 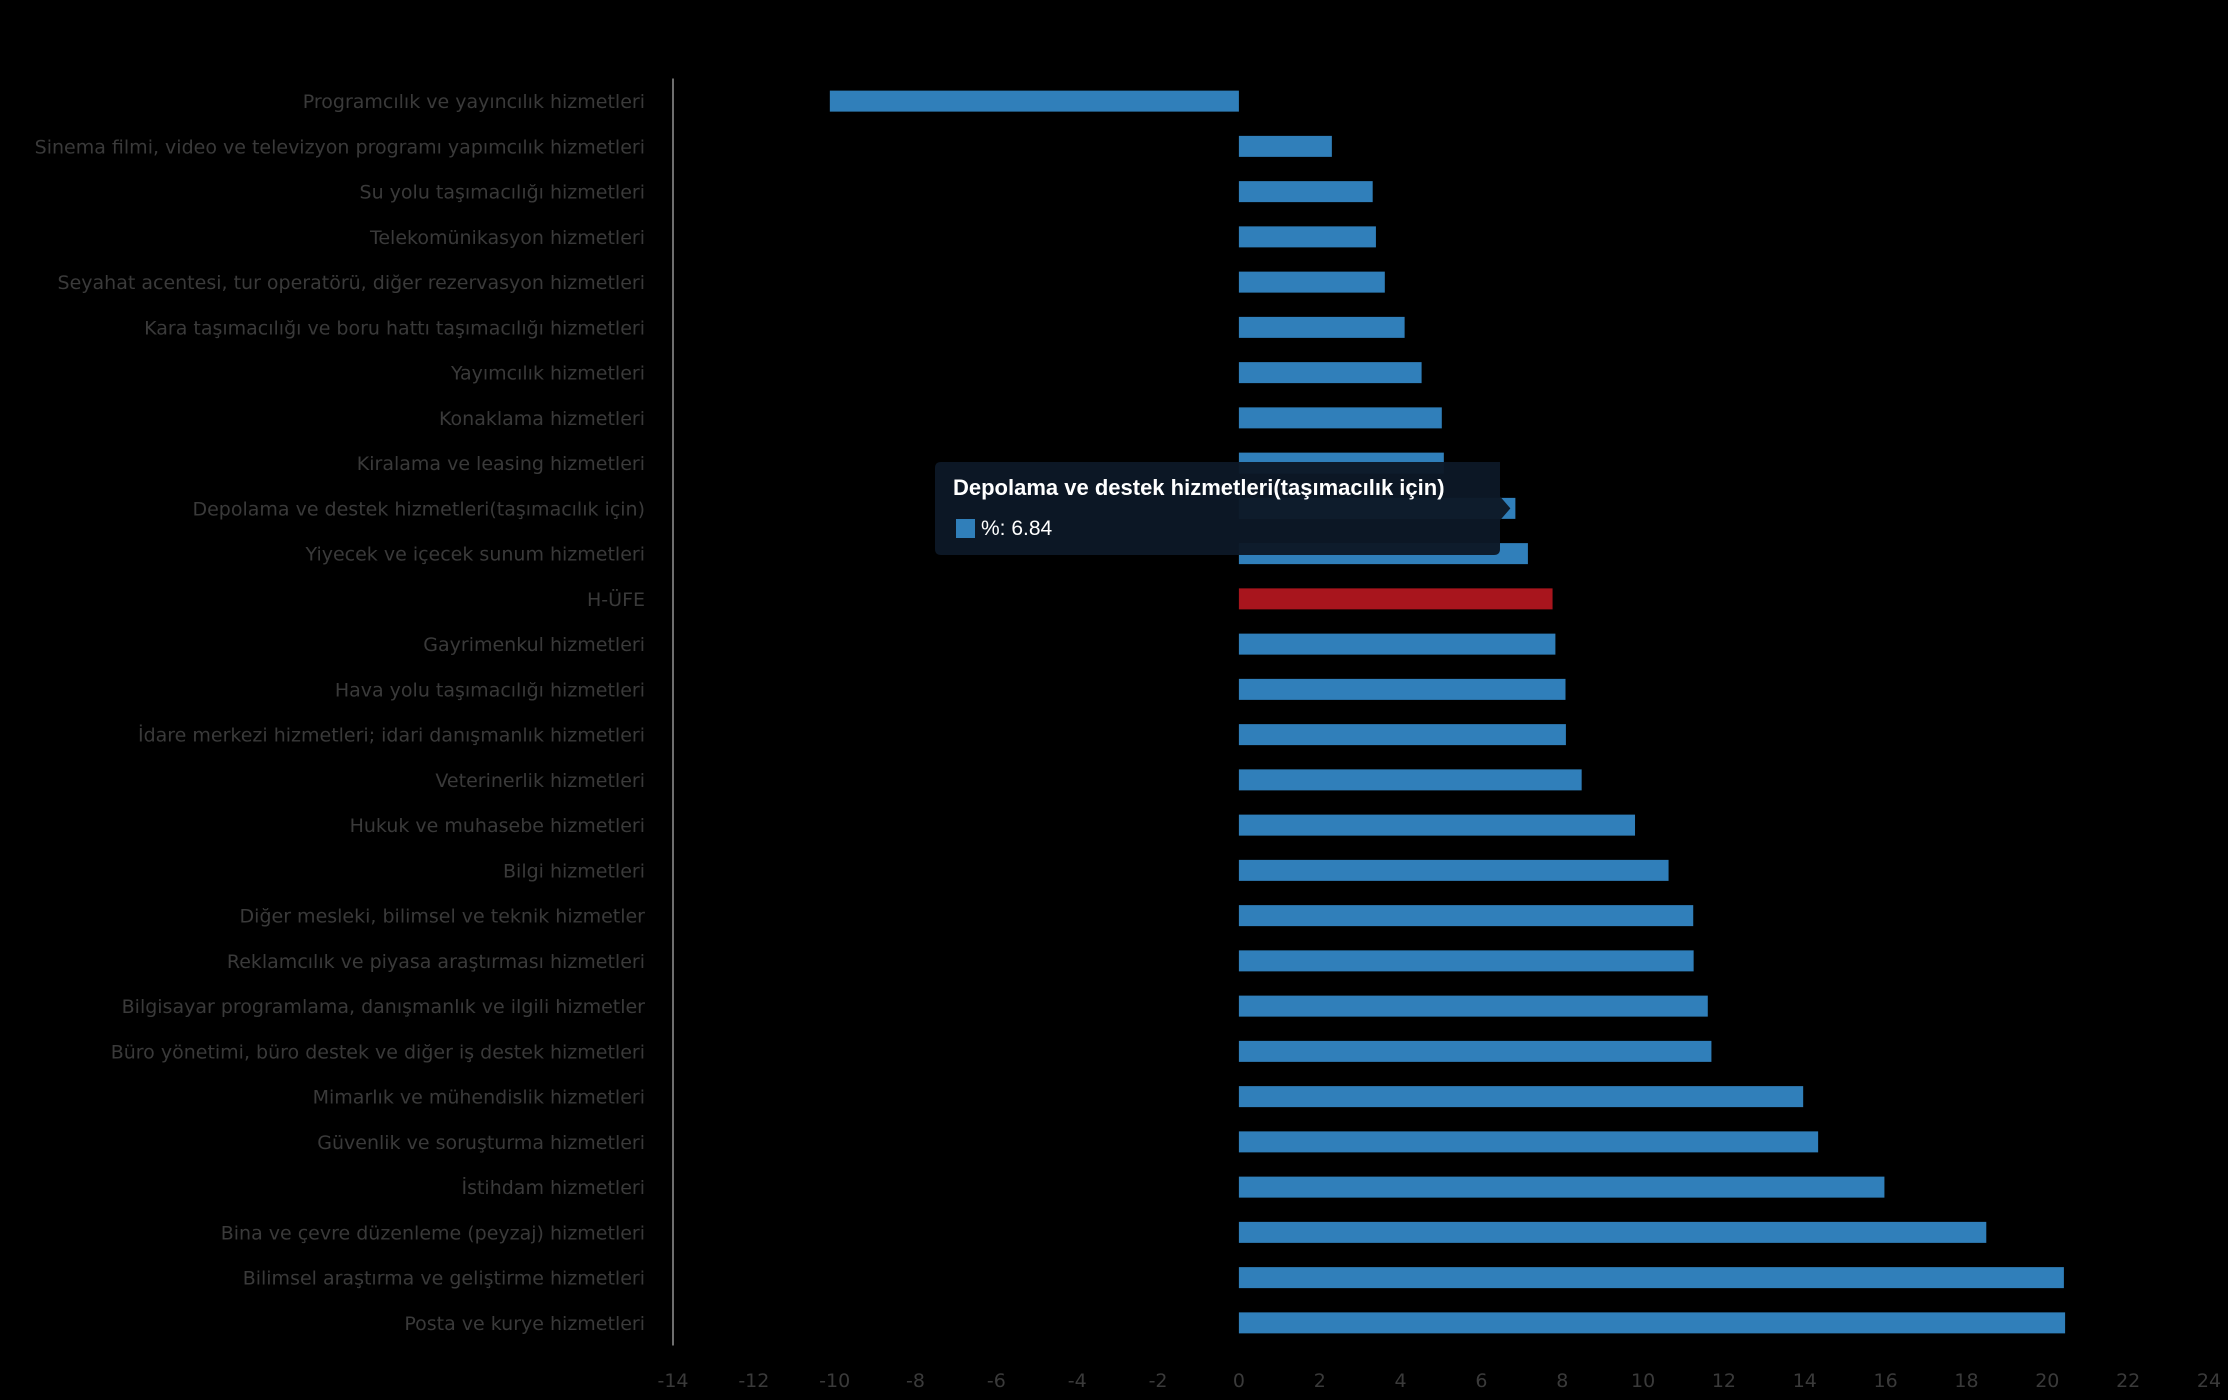 I want to click on category-label: Su yolu taşımacılığı hizmetleri, so click(x=502, y=193).